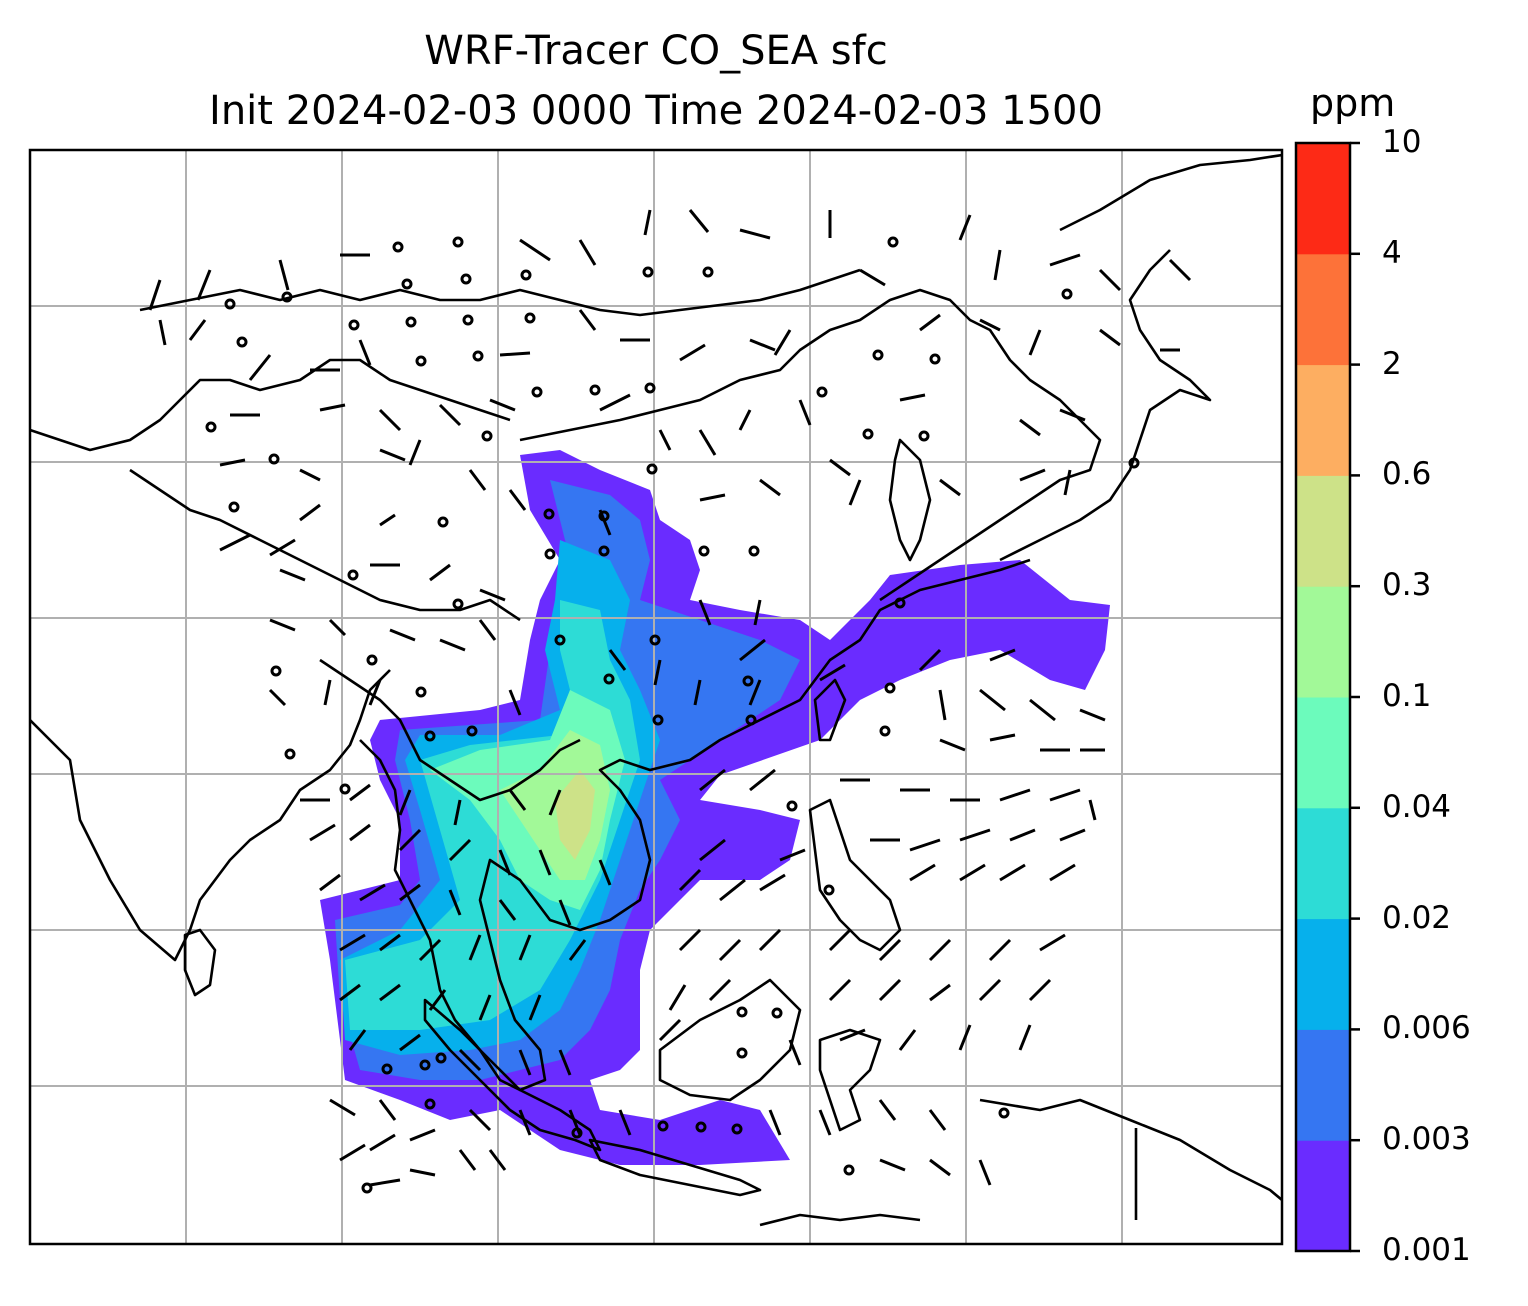 Image resolution: width=1528 pixels, height=1306 pixels. What do you see at coordinates (1407, 696) in the screenshot?
I see `colorbar-tick-label: 0.1` at bounding box center [1407, 696].